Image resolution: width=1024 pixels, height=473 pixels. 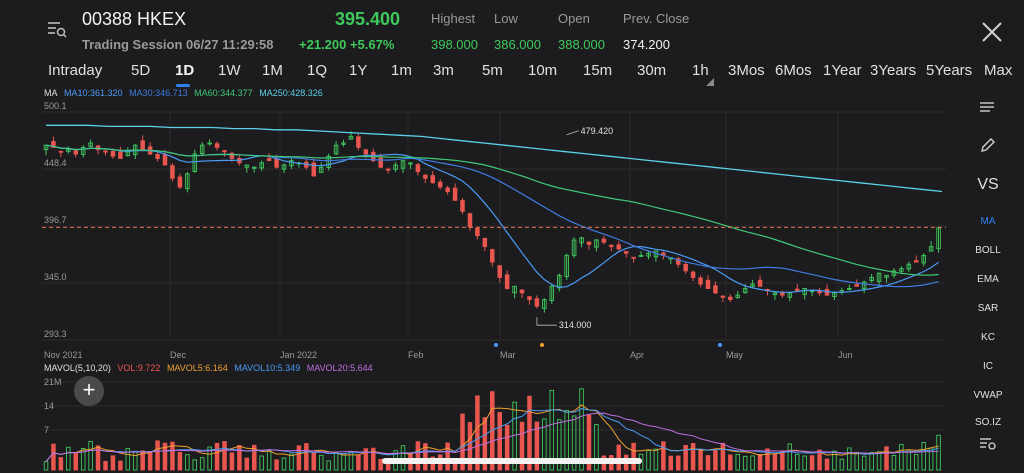 I want to click on tab-1min: 1m, so click(x=401, y=70).